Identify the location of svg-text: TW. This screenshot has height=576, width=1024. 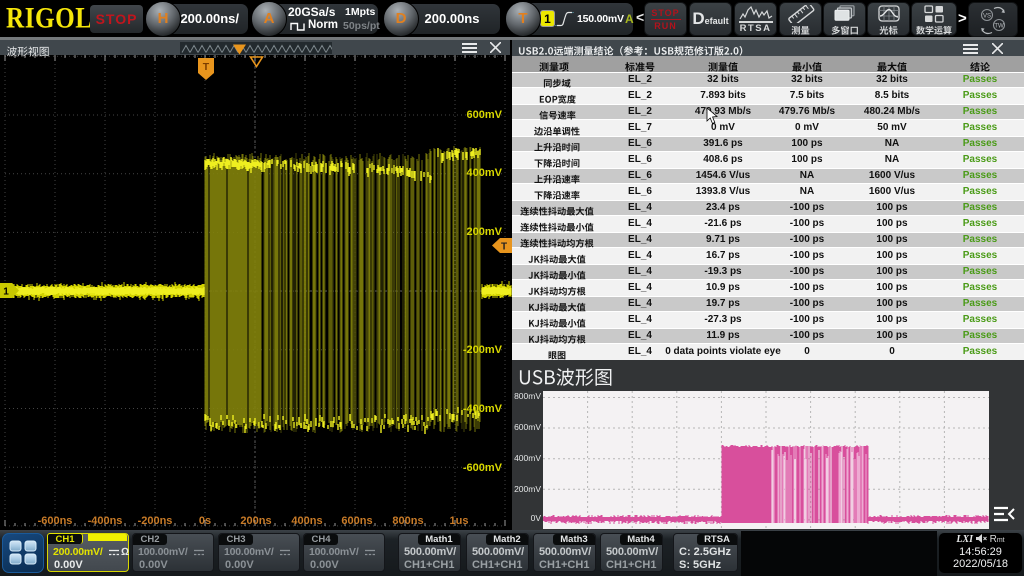
(999, 27).